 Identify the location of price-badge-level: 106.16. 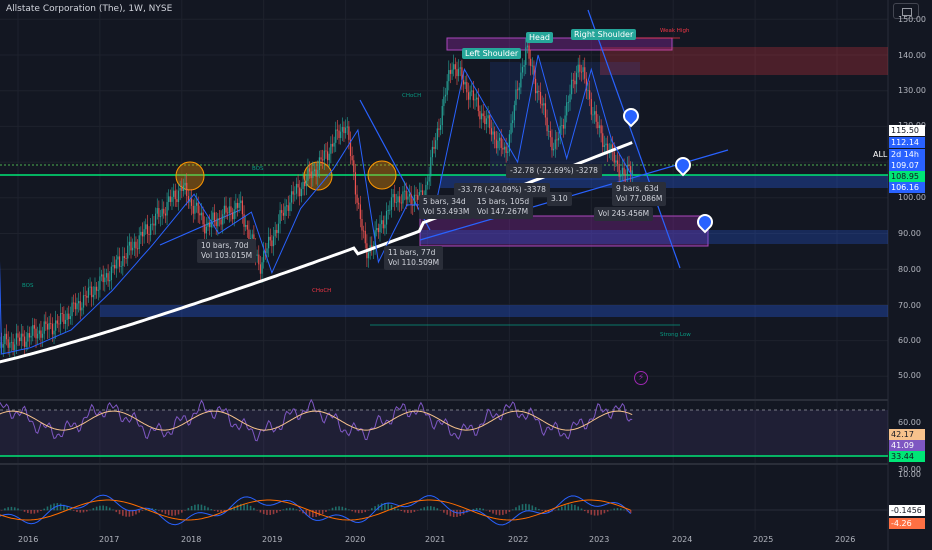
(907, 187).